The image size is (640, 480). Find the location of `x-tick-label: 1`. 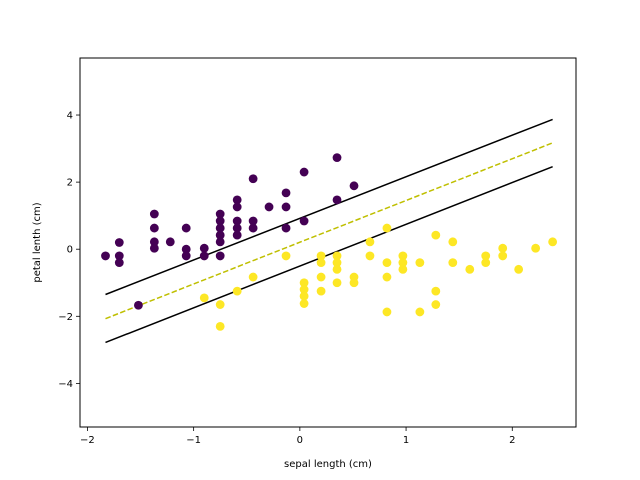

x-tick-label: 1 is located at coordinates (406, 440).